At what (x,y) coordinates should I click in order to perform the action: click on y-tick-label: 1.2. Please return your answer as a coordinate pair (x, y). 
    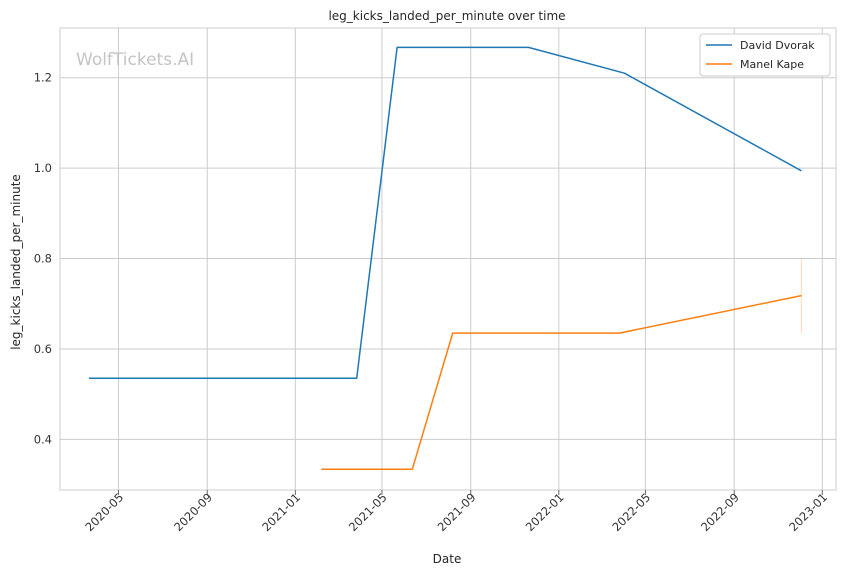
    Looking at the image, I should click on (43, 78).